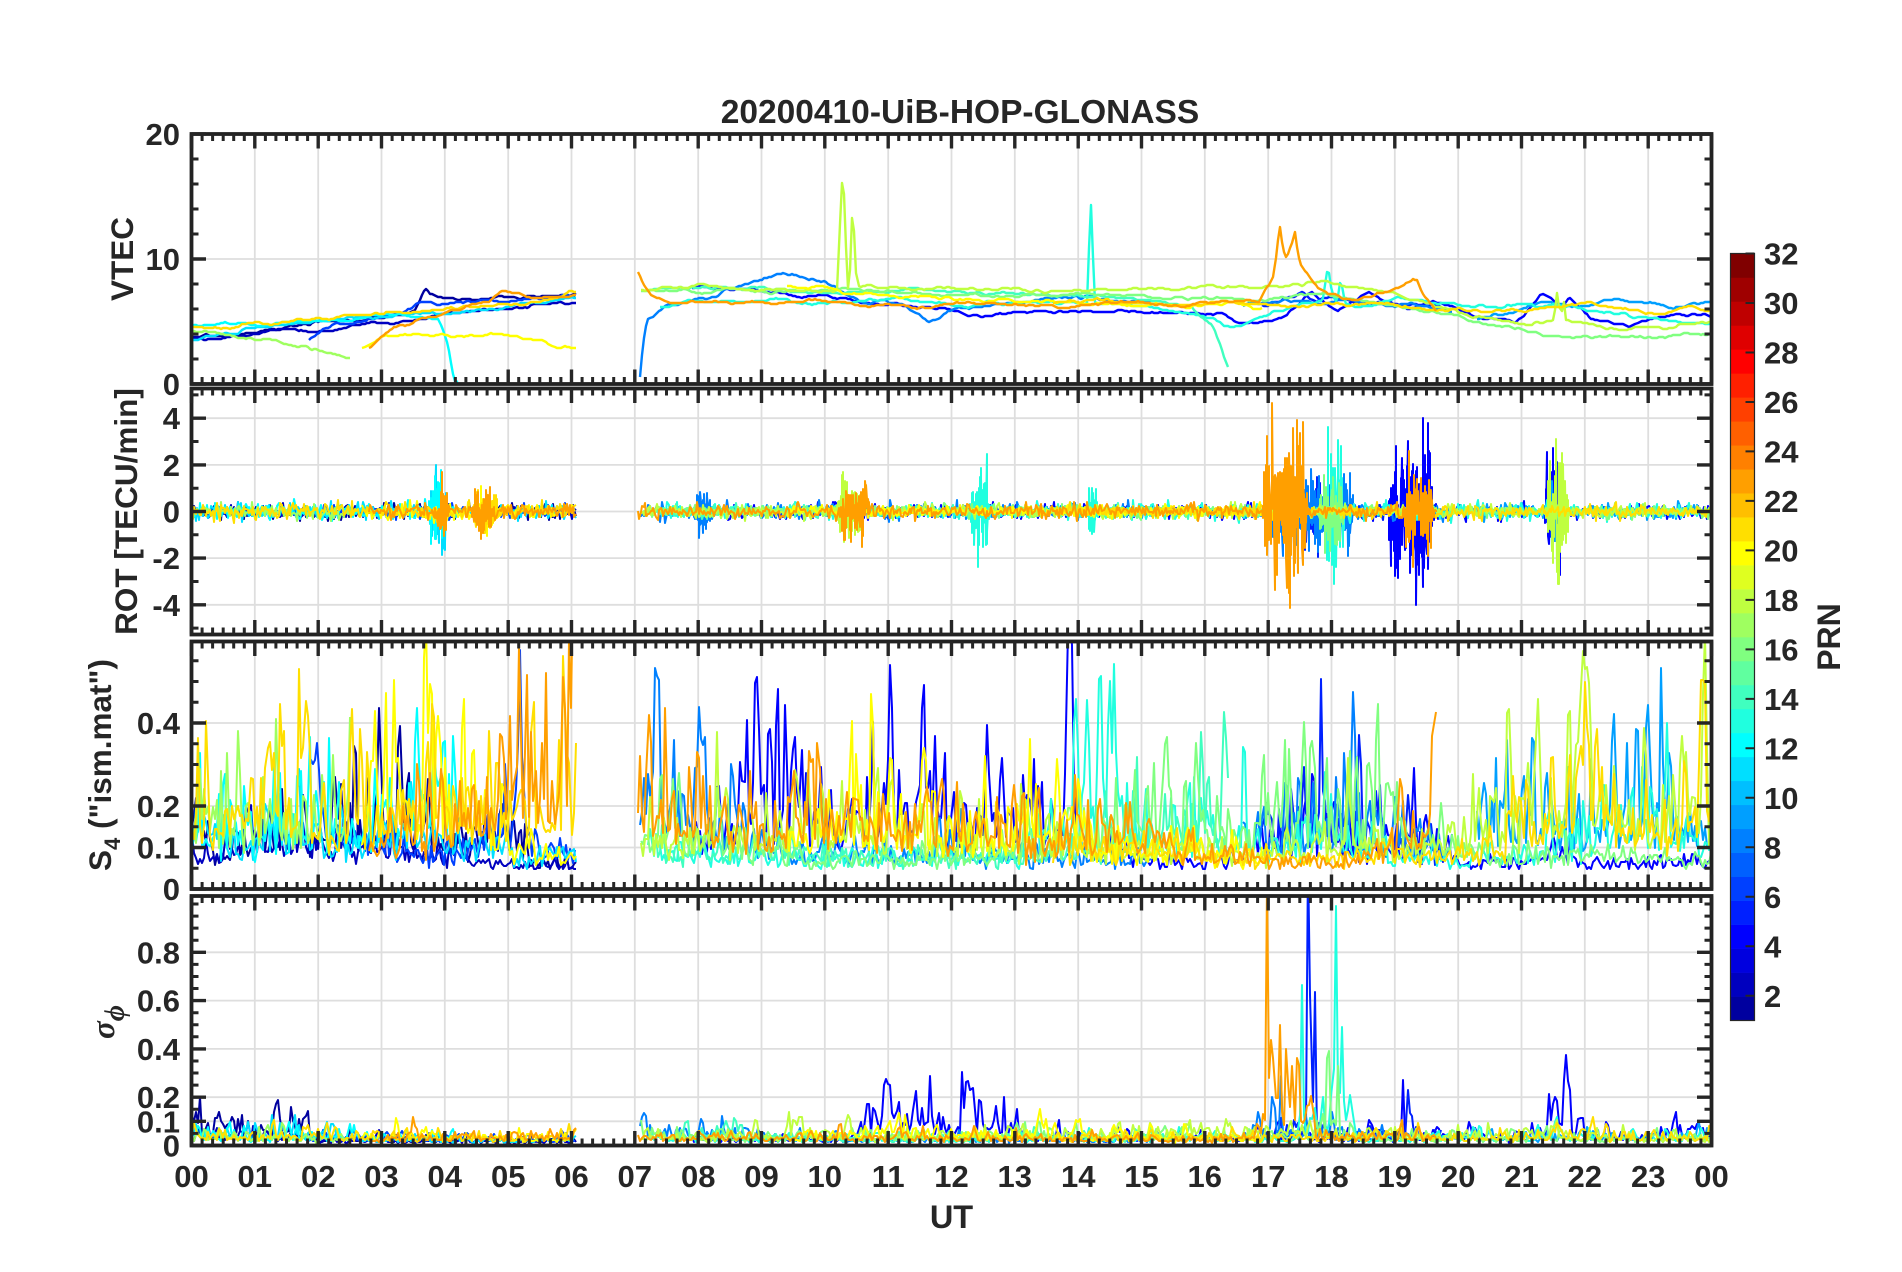 The height and width of the screenshot is (1272, 1902). I want to click on svg-text: 04, so click(445, 1176).